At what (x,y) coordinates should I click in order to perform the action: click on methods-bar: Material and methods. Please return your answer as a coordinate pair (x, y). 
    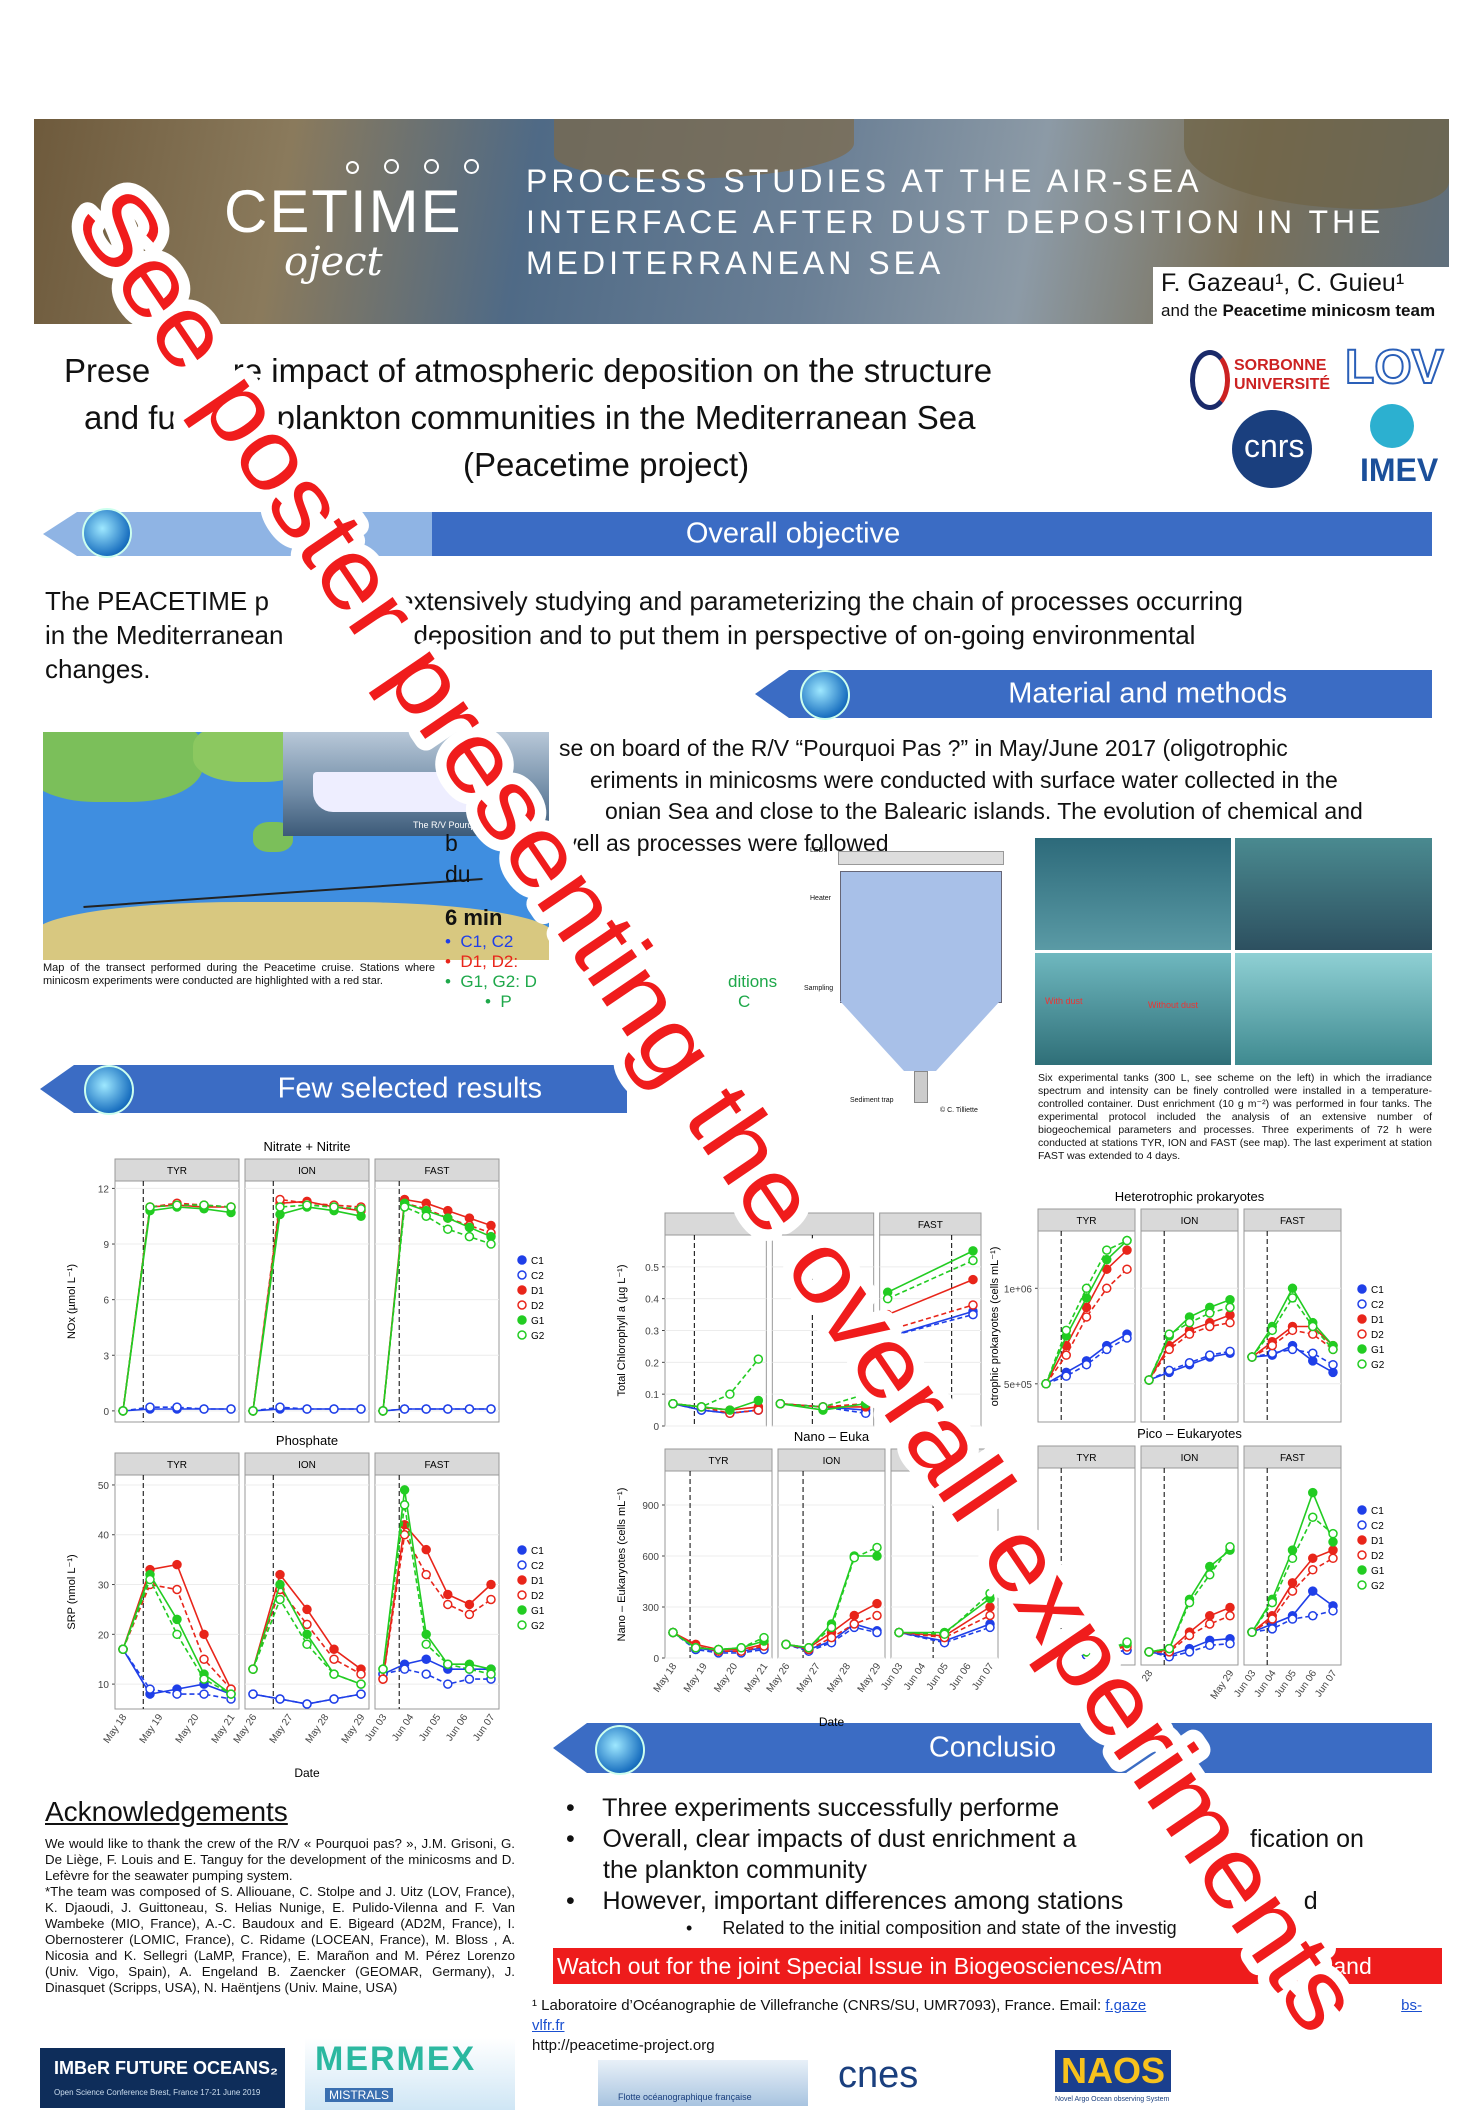
    Looking at the image, I should click on (1093, 694).